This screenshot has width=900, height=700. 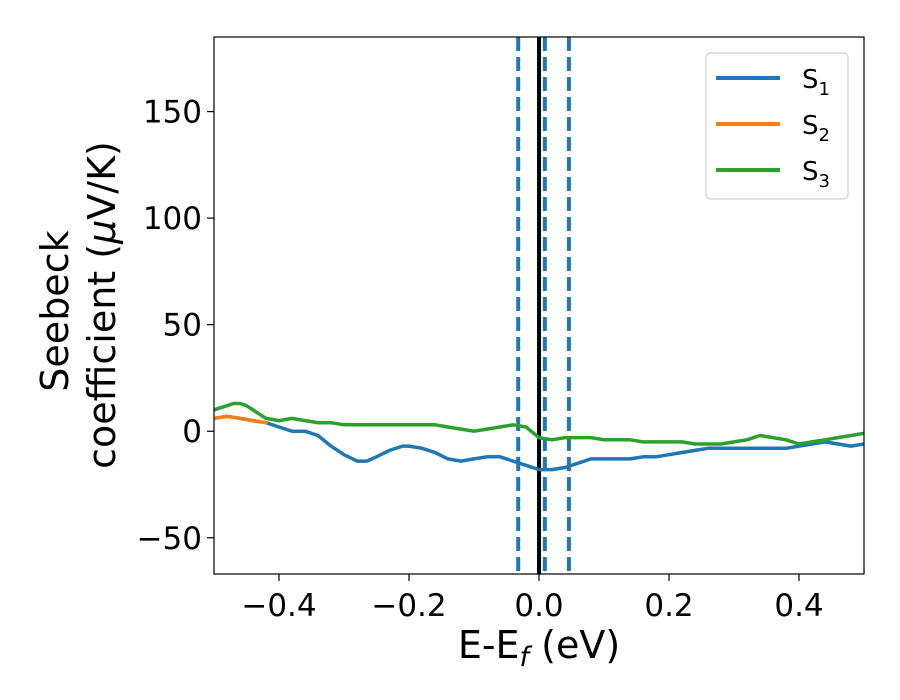 I want to click on series-lines, so click(x=539, y=436).